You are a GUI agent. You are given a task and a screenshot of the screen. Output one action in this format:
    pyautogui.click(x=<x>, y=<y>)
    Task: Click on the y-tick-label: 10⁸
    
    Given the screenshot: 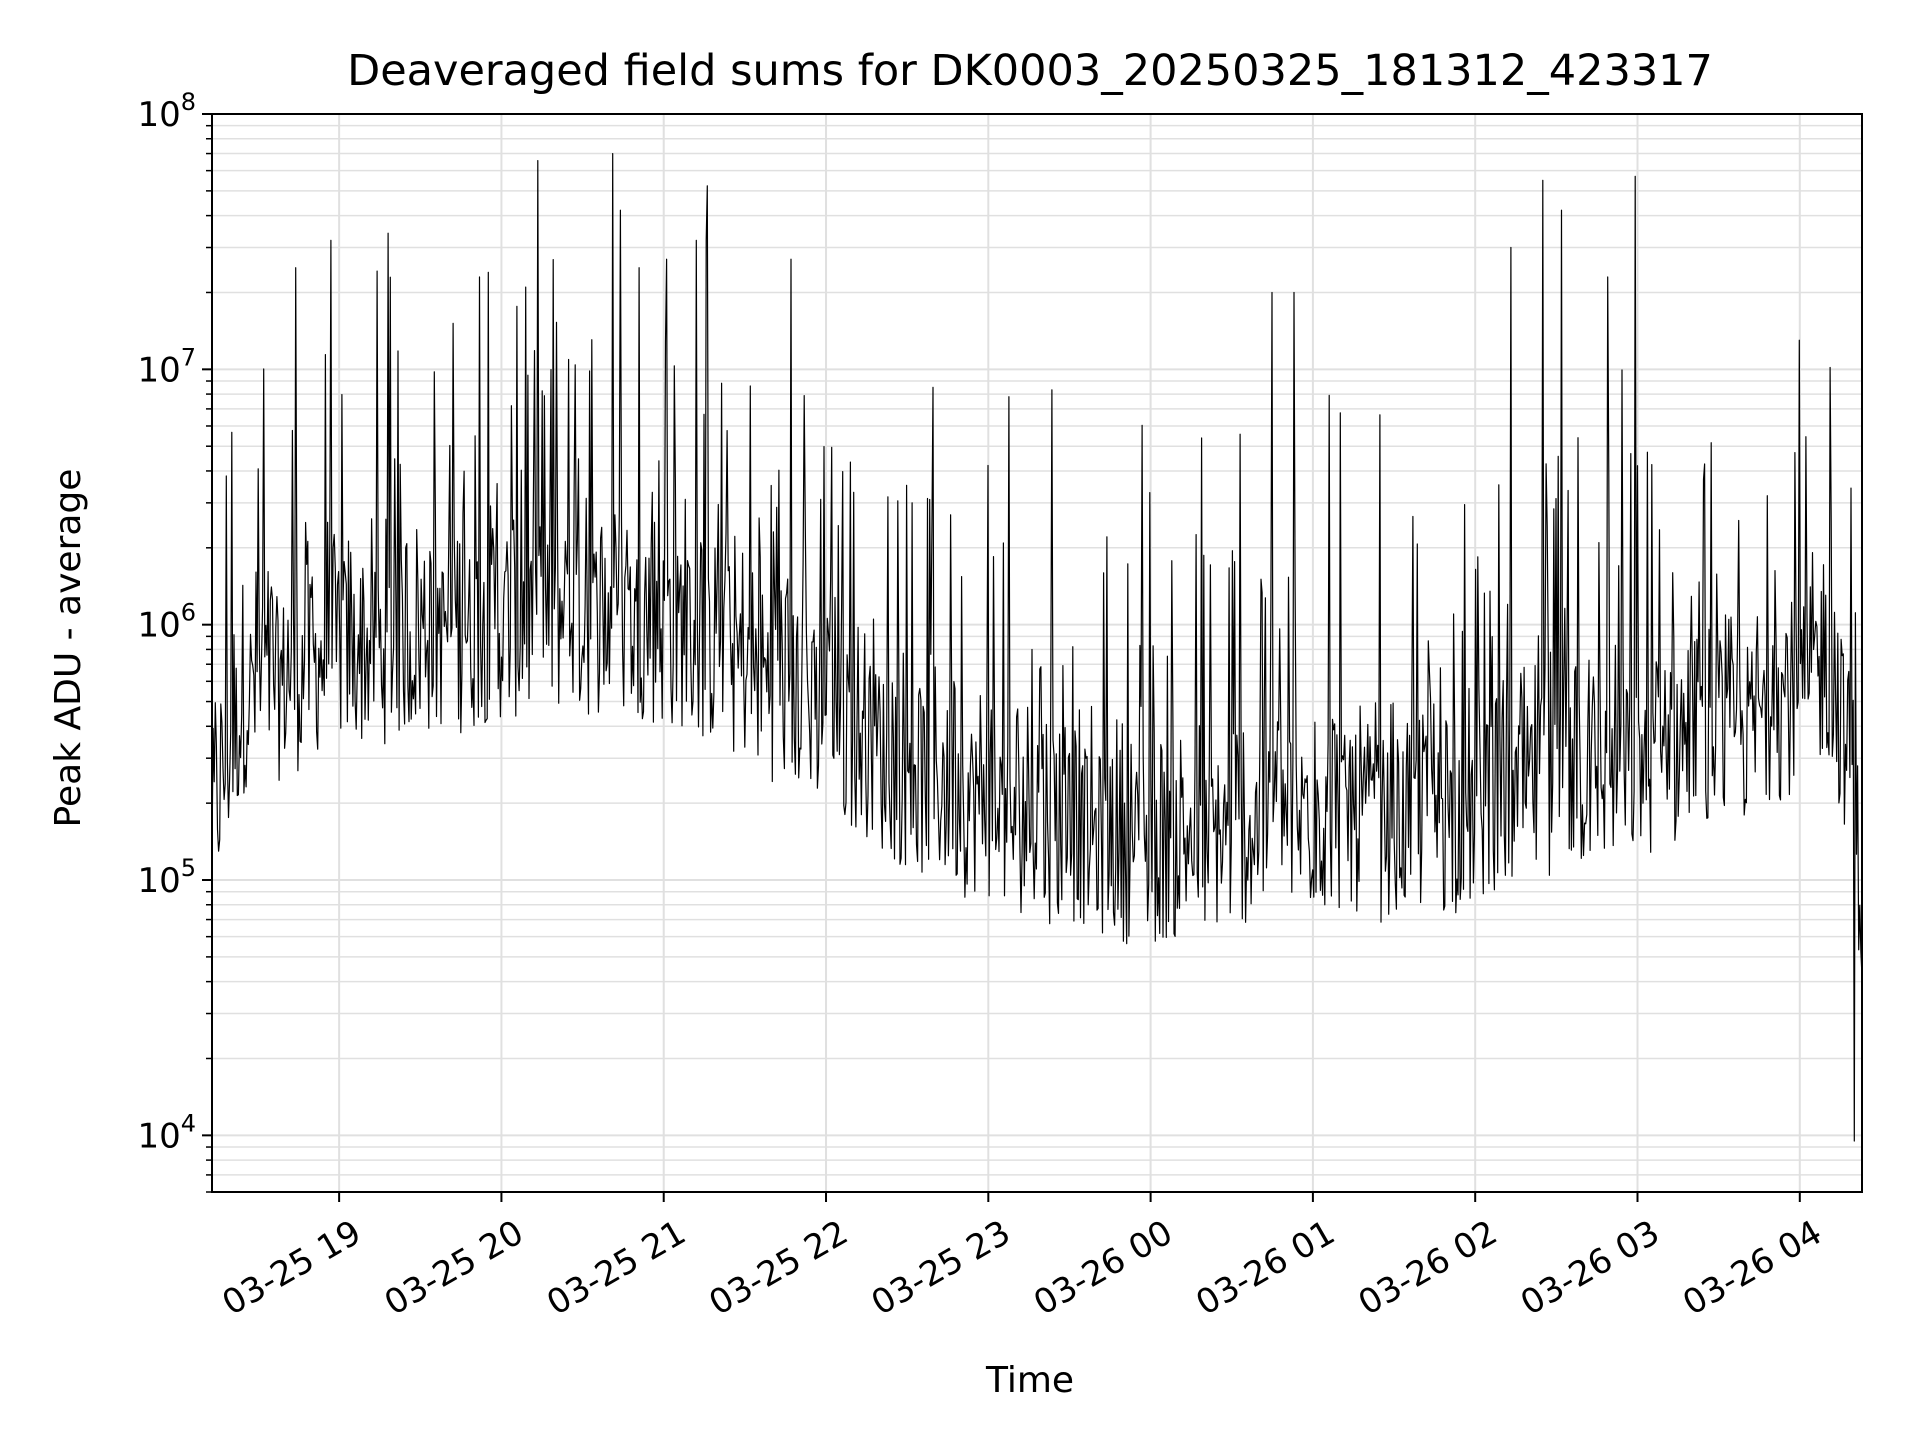 What is the action you would take?
    pyautogui.click(x=166, y=111)
    